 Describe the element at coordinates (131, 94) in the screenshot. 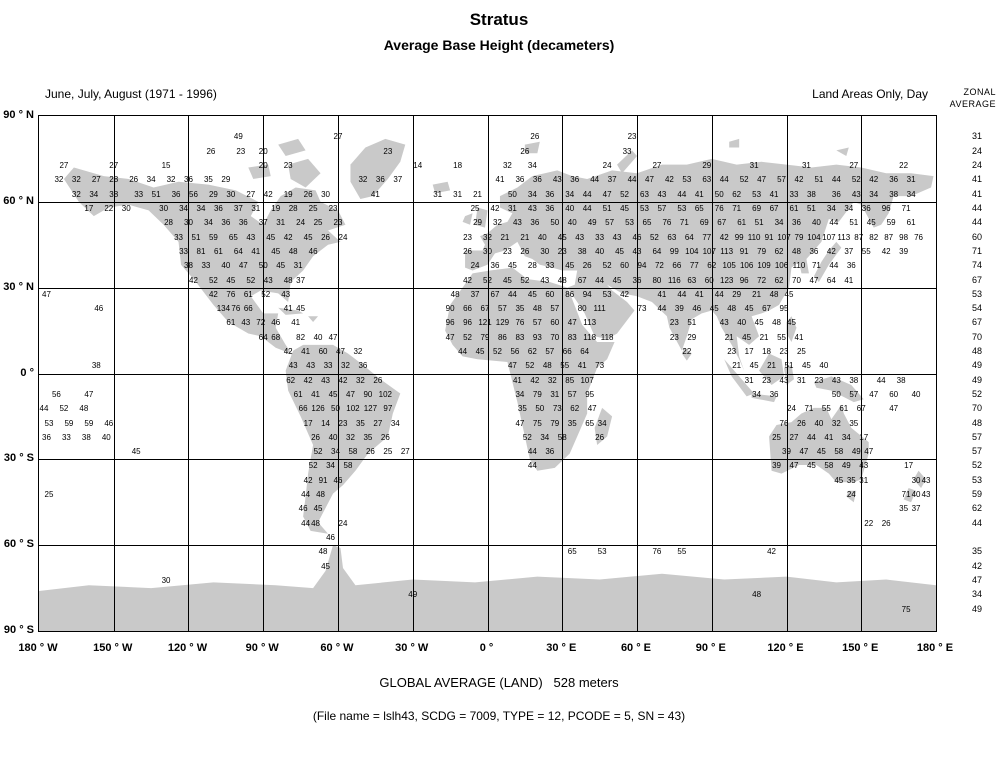

I see `period-label: June, July, August (1971 - 1996)` at that location.